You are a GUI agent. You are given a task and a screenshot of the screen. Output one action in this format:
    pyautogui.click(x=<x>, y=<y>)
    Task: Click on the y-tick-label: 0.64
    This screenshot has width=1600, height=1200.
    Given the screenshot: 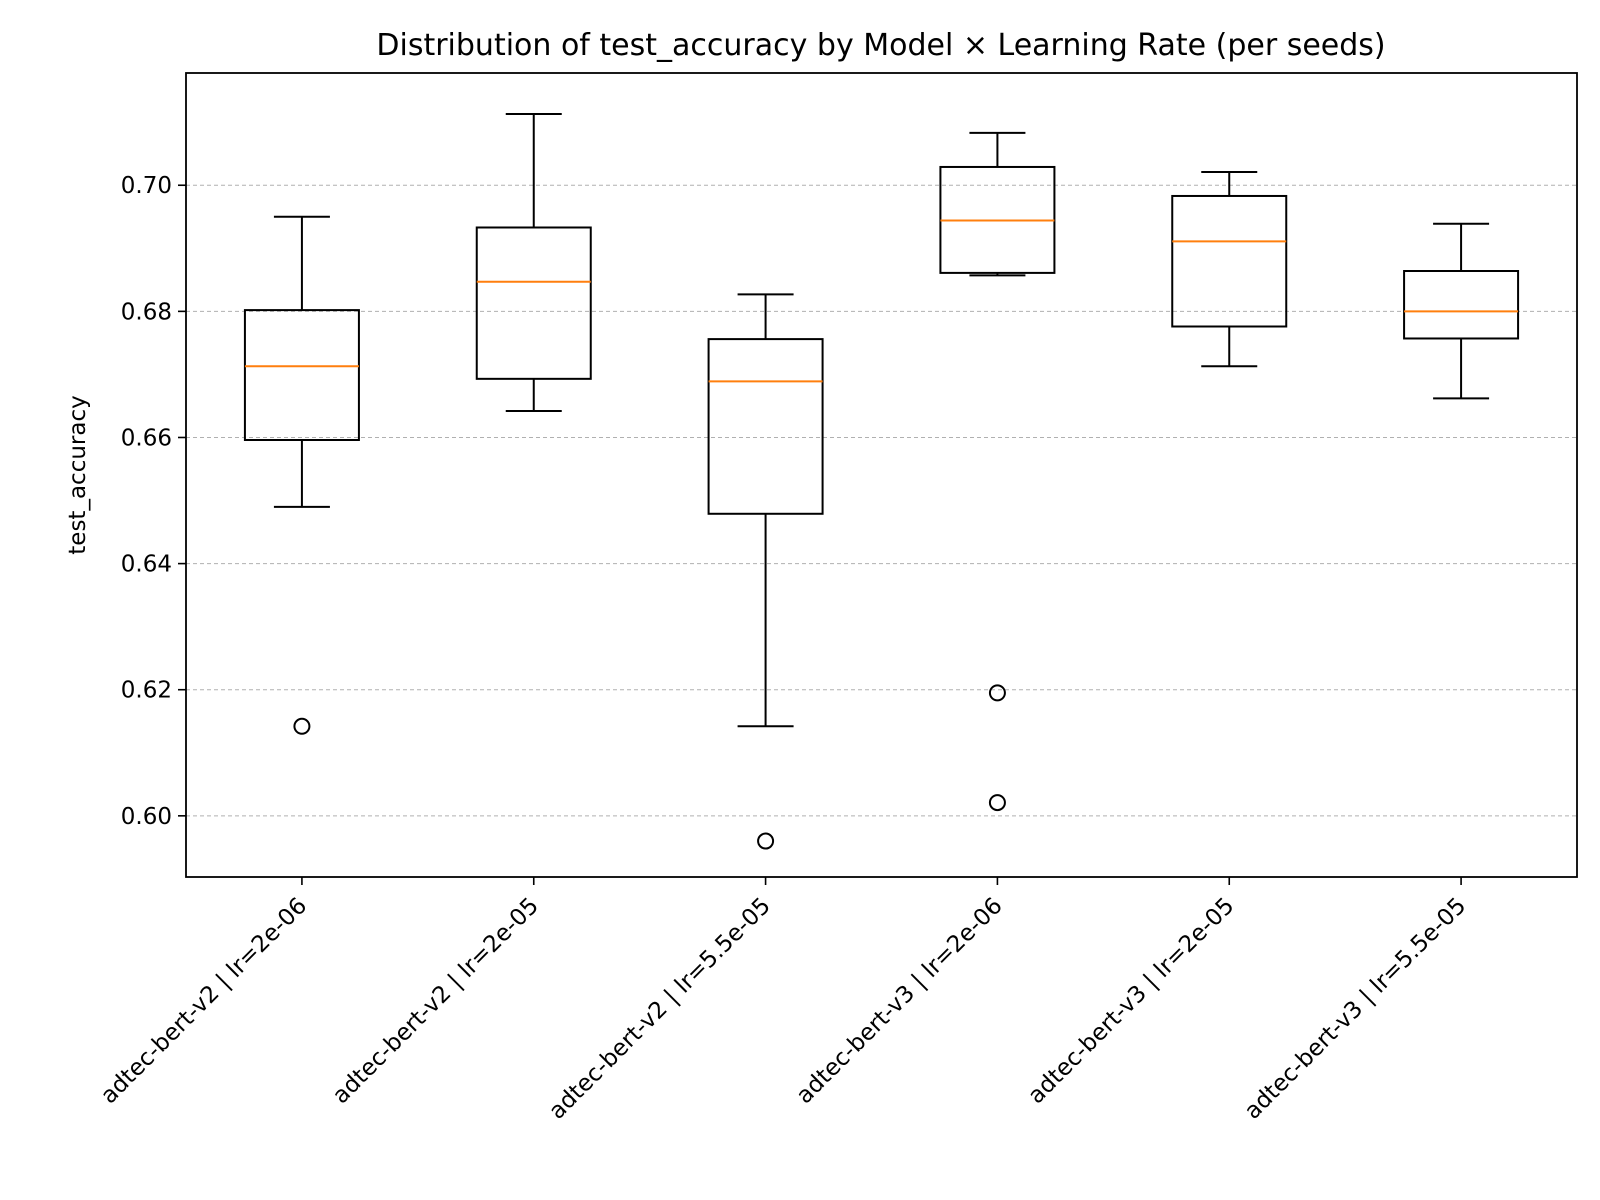 What is the action you would take?
    pyautogui.click(x=146, y=565)
    